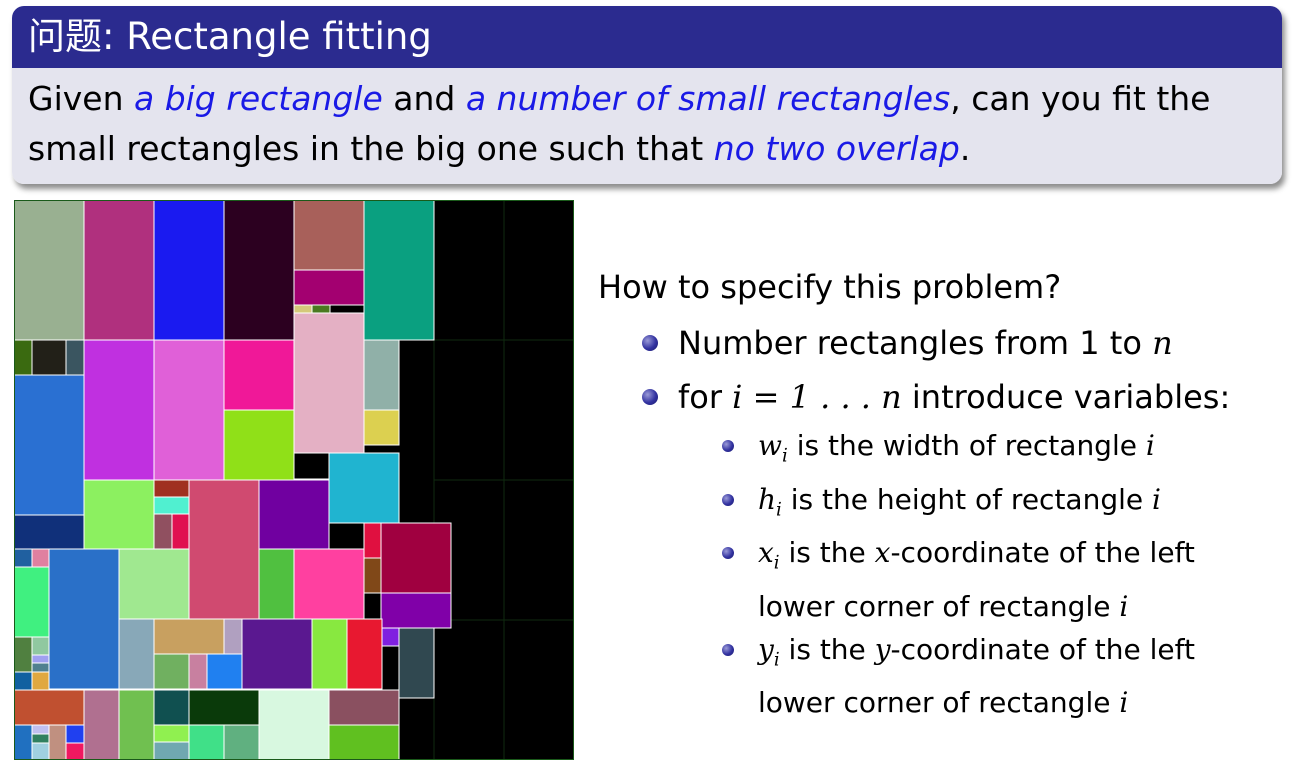 This screenshot has height=771, width=1300. I want to click on block-title: 问题: Rectangle fitting, so click(647, 37).